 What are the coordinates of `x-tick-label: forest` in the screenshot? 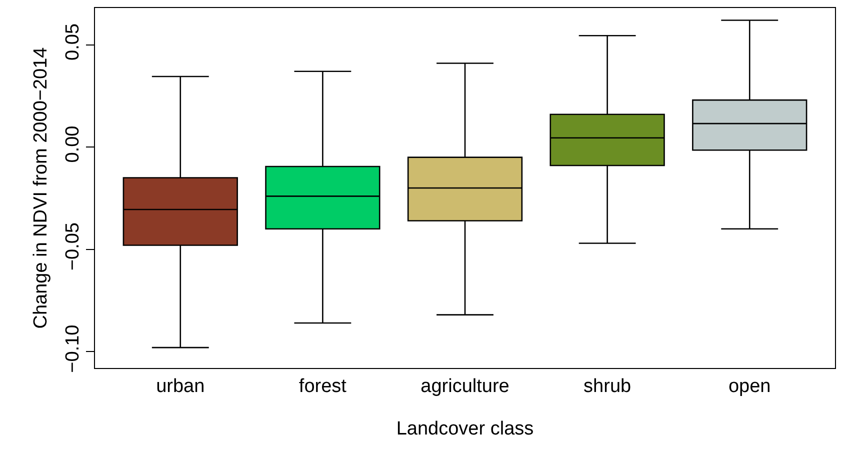 It's located at (323, 386).